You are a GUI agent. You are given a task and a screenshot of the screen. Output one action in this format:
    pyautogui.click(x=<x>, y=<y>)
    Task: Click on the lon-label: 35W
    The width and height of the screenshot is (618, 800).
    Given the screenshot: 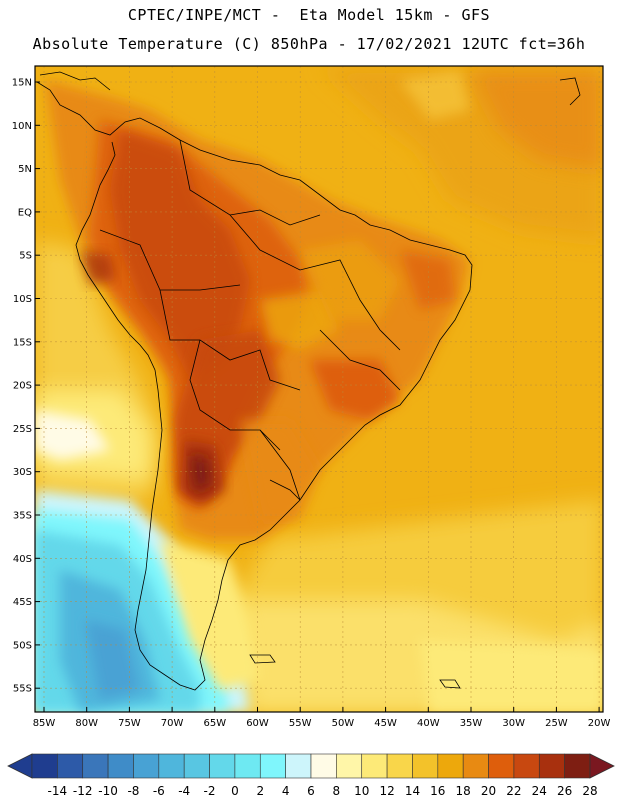 What is the action you would take?
    pyautogui.click(x=471, y=723)
    